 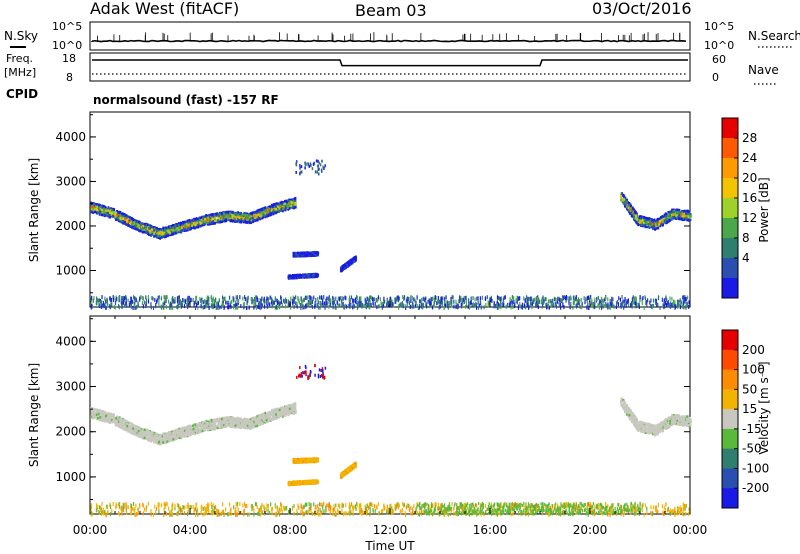 What do you see at coordinates (19, 58) in the screenshot?
I see `freq-label: Freq.` at bounding box center [19, 58].